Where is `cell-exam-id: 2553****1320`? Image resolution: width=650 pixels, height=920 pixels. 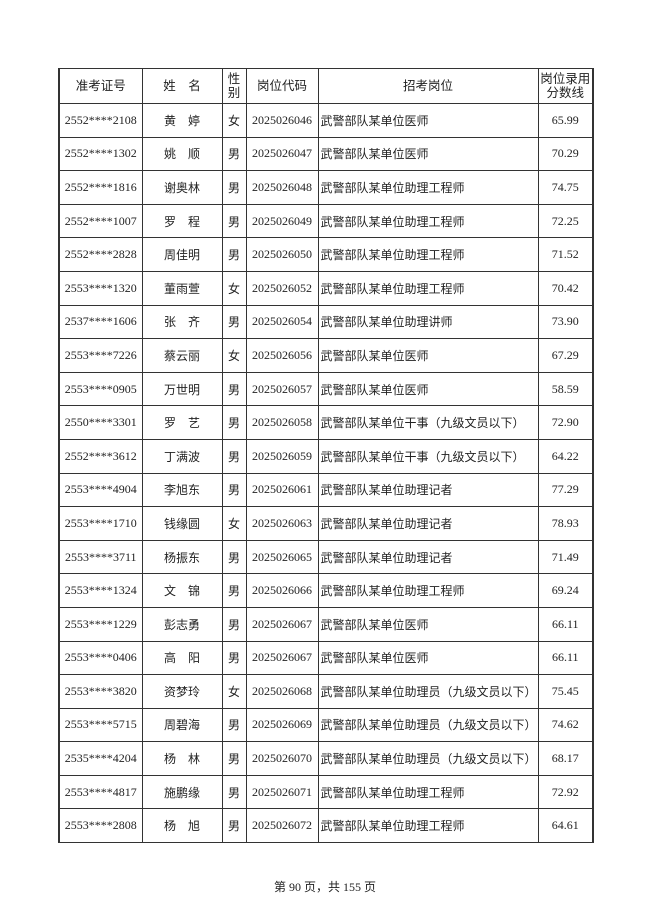
cell-exam-id: 2553****1320 is located at coordinates (100, 288).